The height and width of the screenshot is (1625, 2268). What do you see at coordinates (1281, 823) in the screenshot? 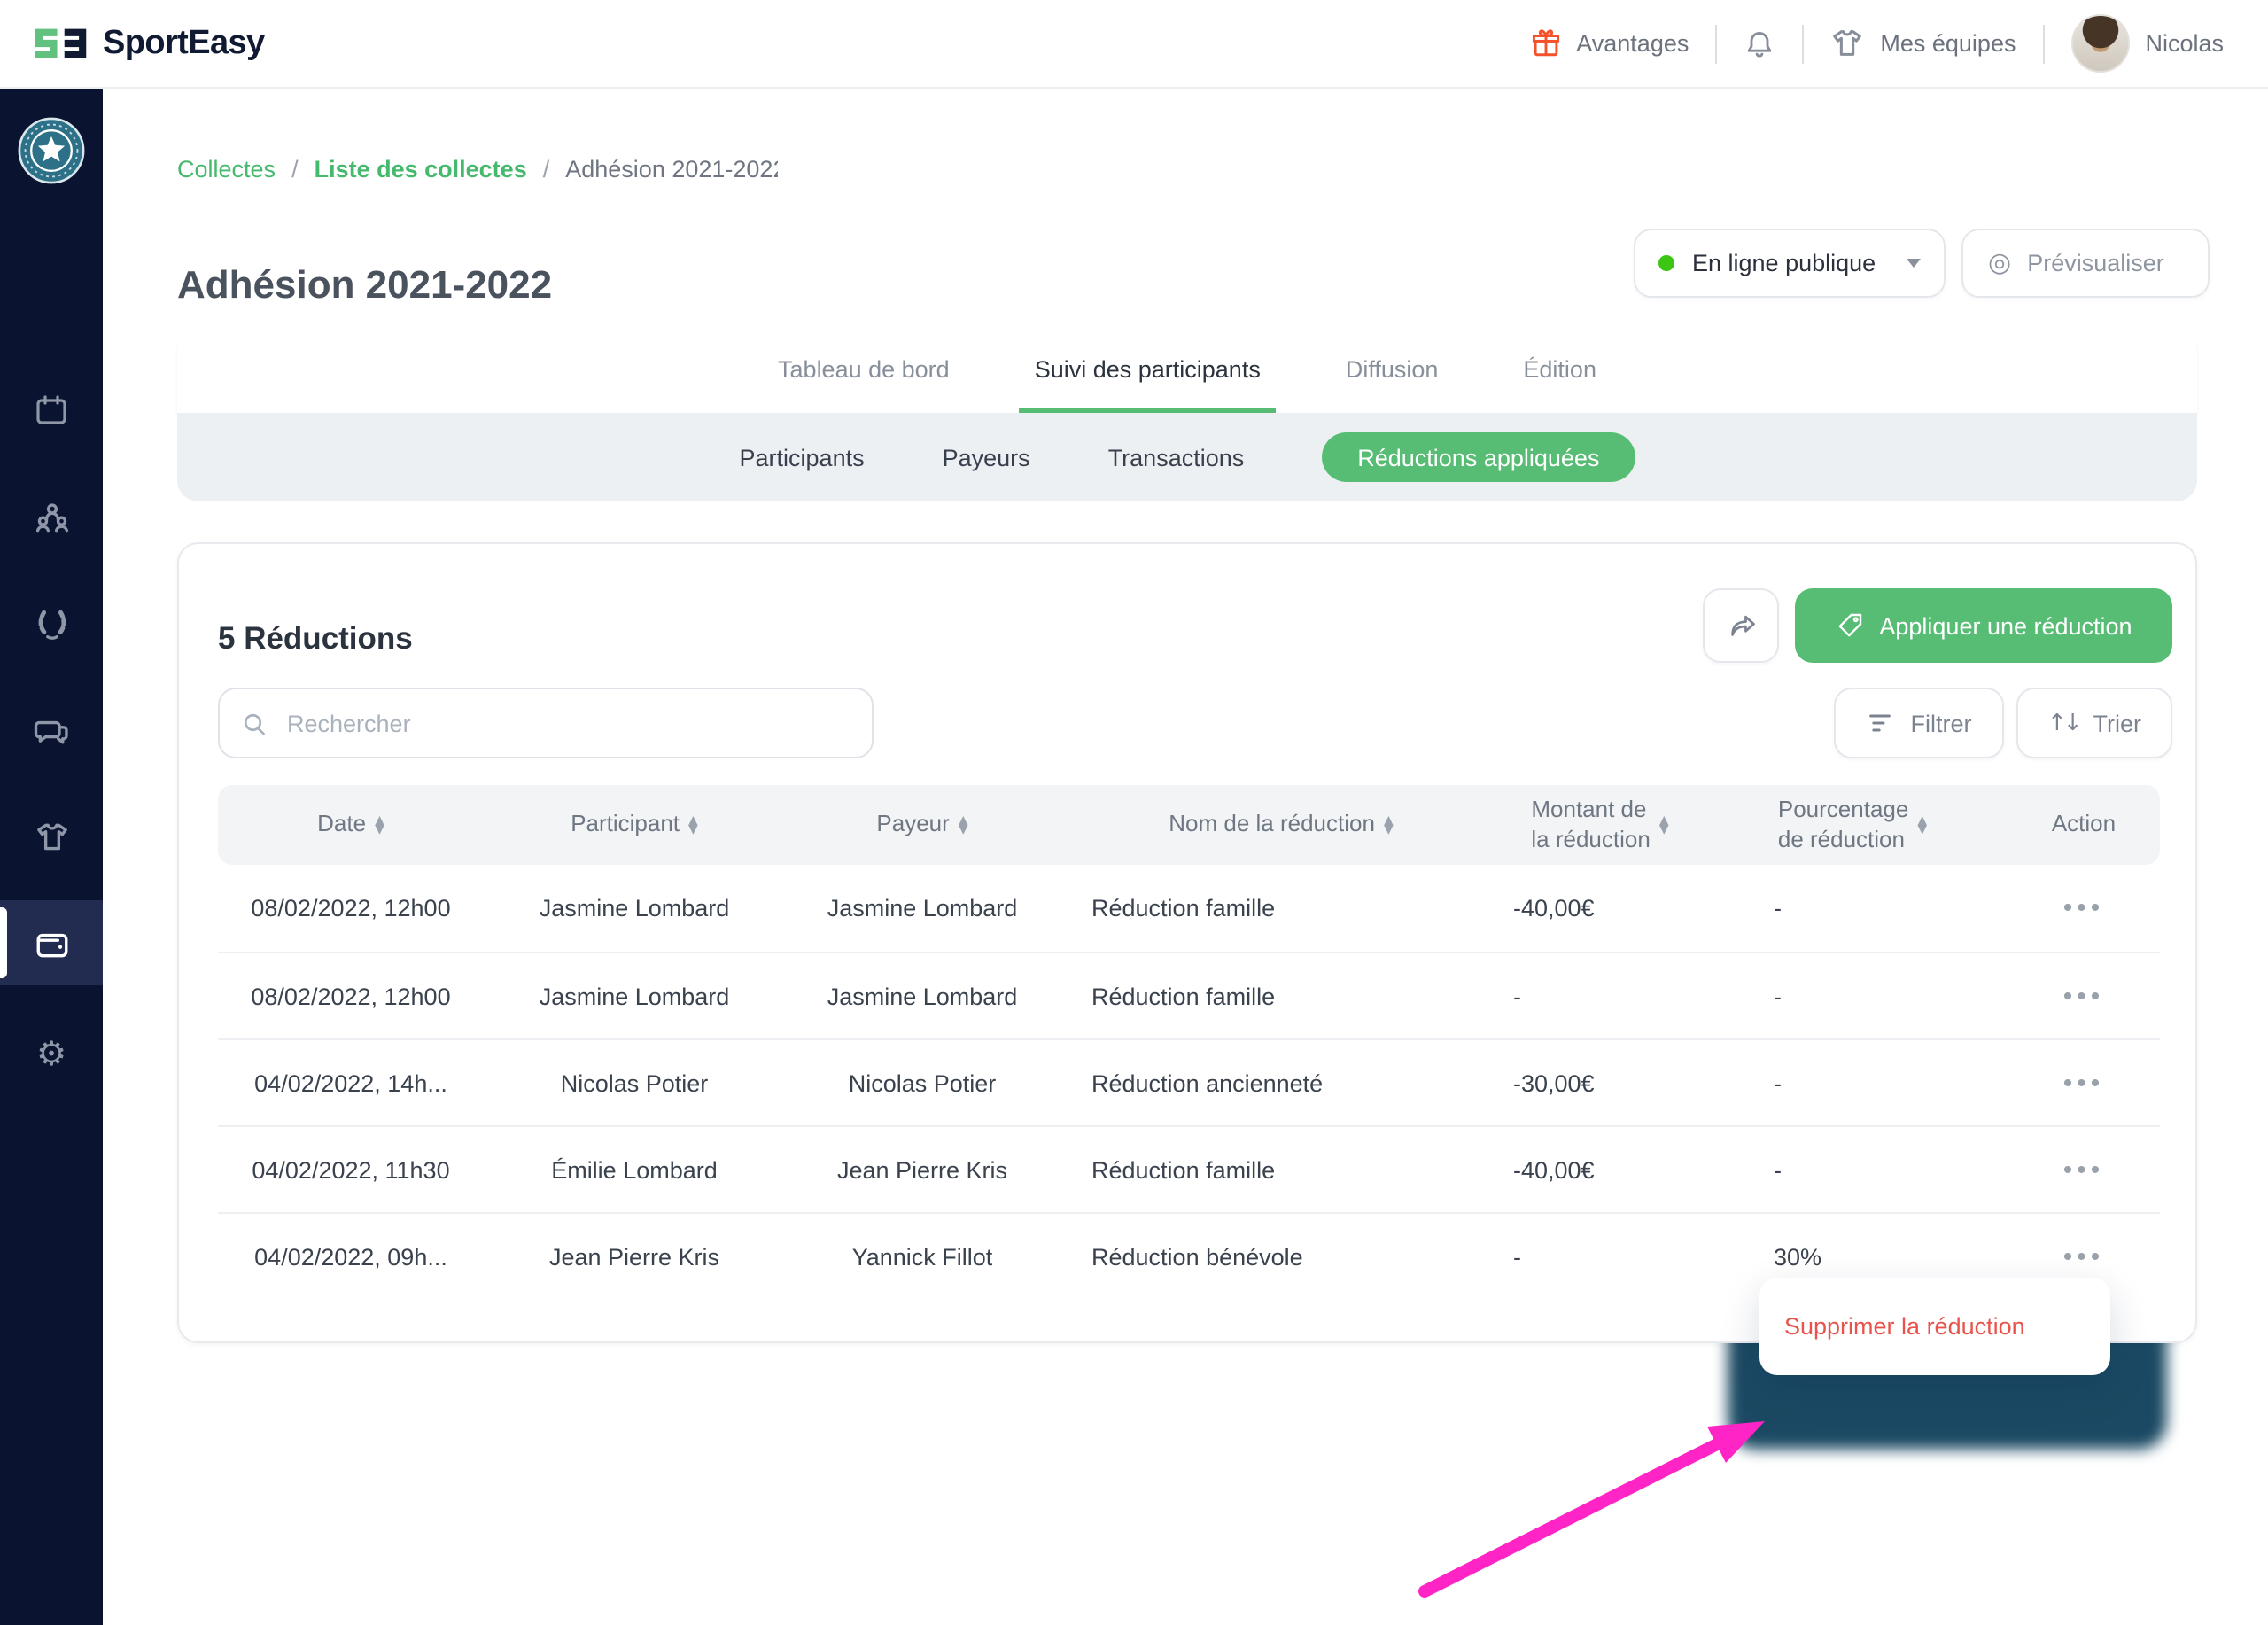
I see `column-header-nom: Nom de la réduction ▲ ▼` at bounding box center [1281, 823].